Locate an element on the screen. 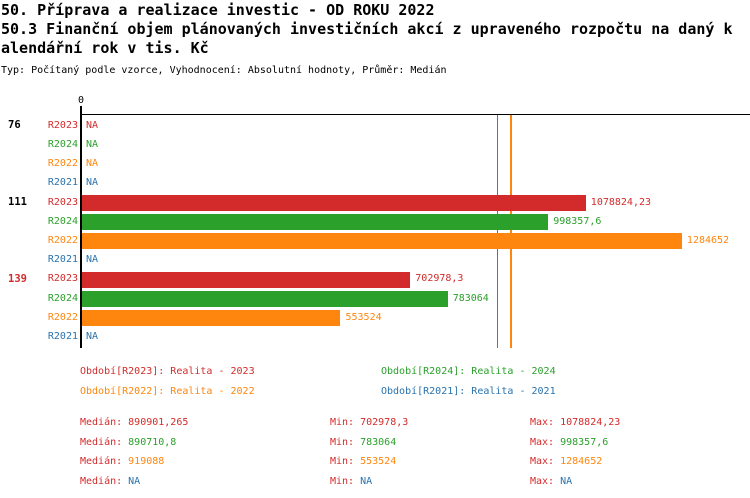  bar-value-label: 1284652 is located at coordinates (708, 240).